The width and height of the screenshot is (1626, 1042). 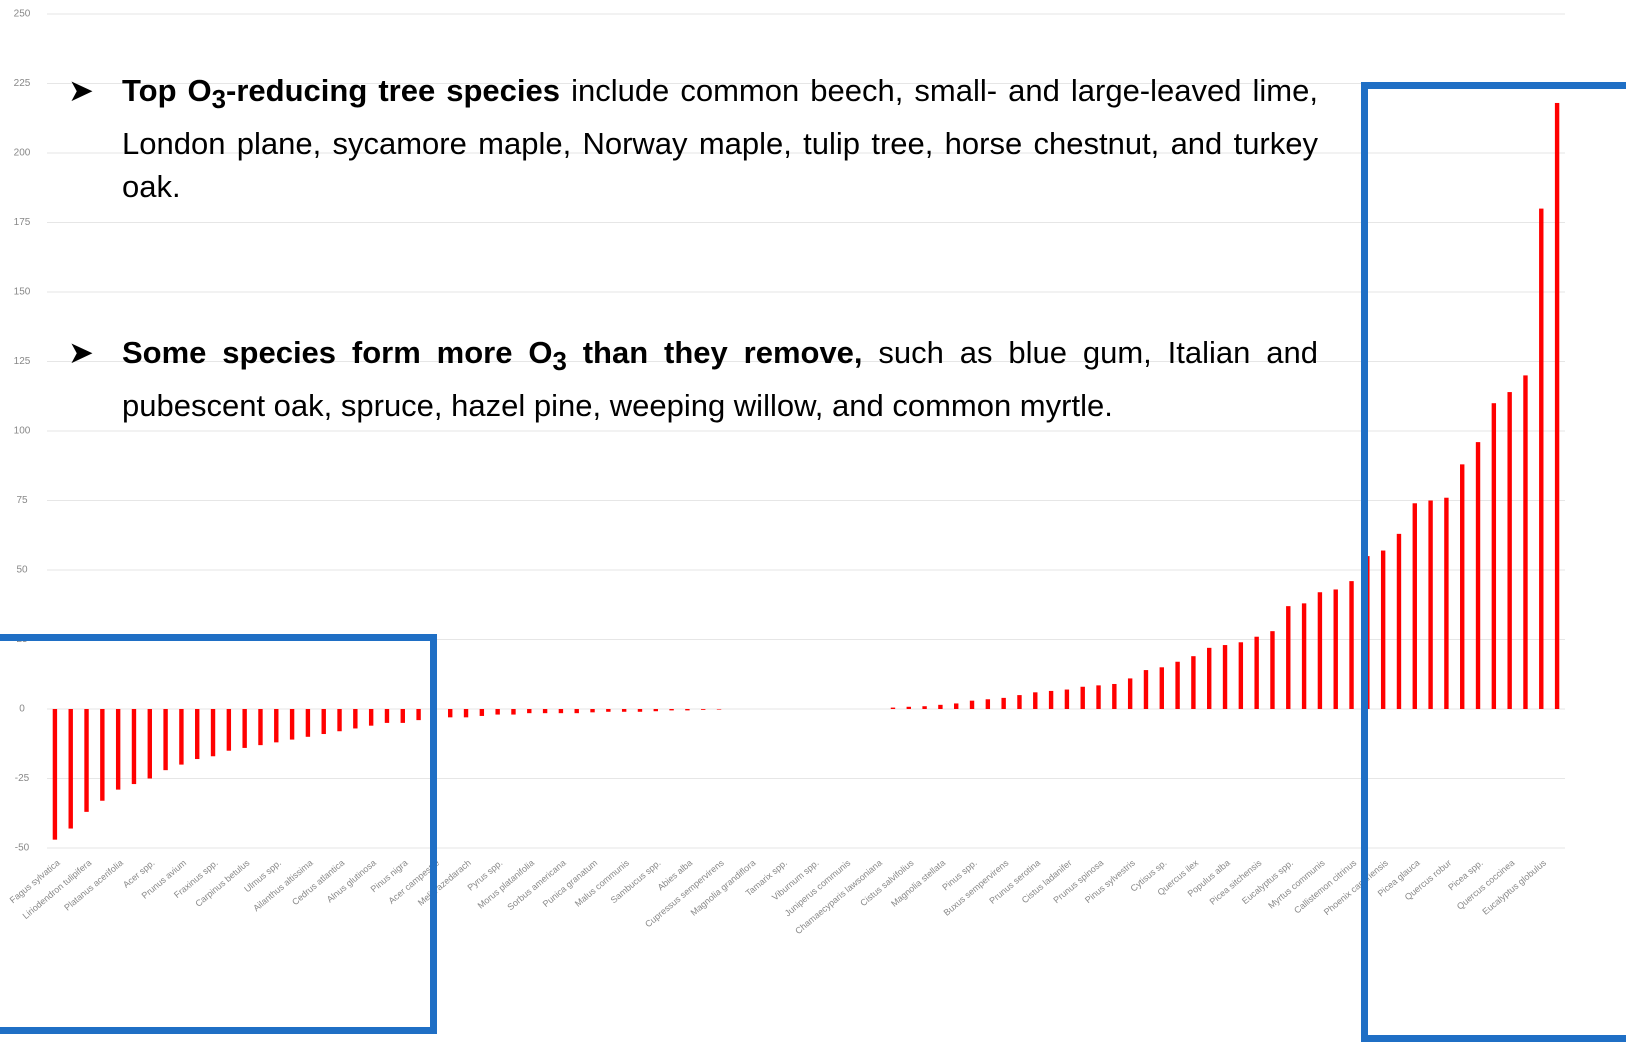 I want to click on y-tick-label: 150, so click(x=22, y=292).